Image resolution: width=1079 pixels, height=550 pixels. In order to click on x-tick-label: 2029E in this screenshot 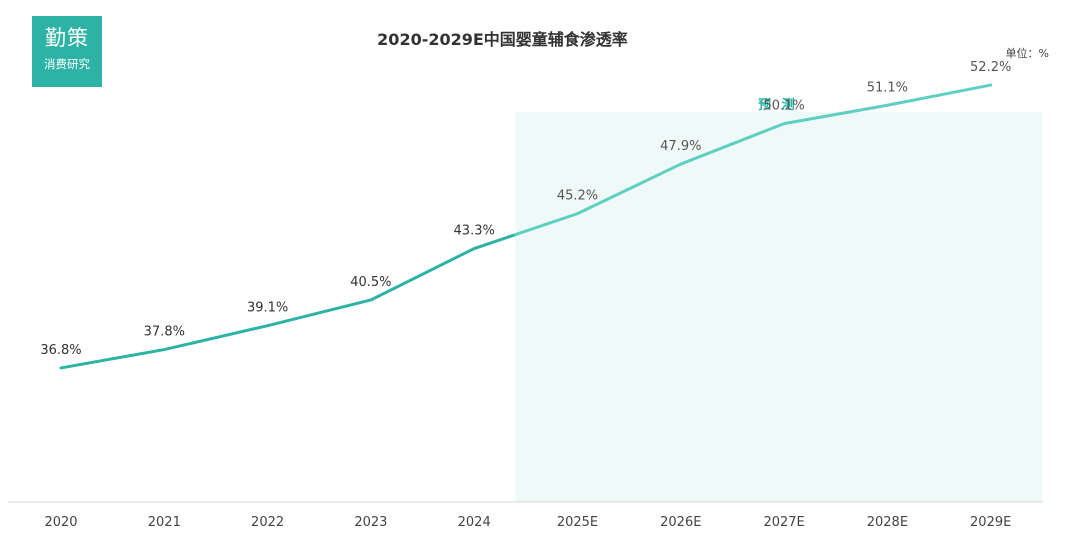, I will do `click(990, 522)`.